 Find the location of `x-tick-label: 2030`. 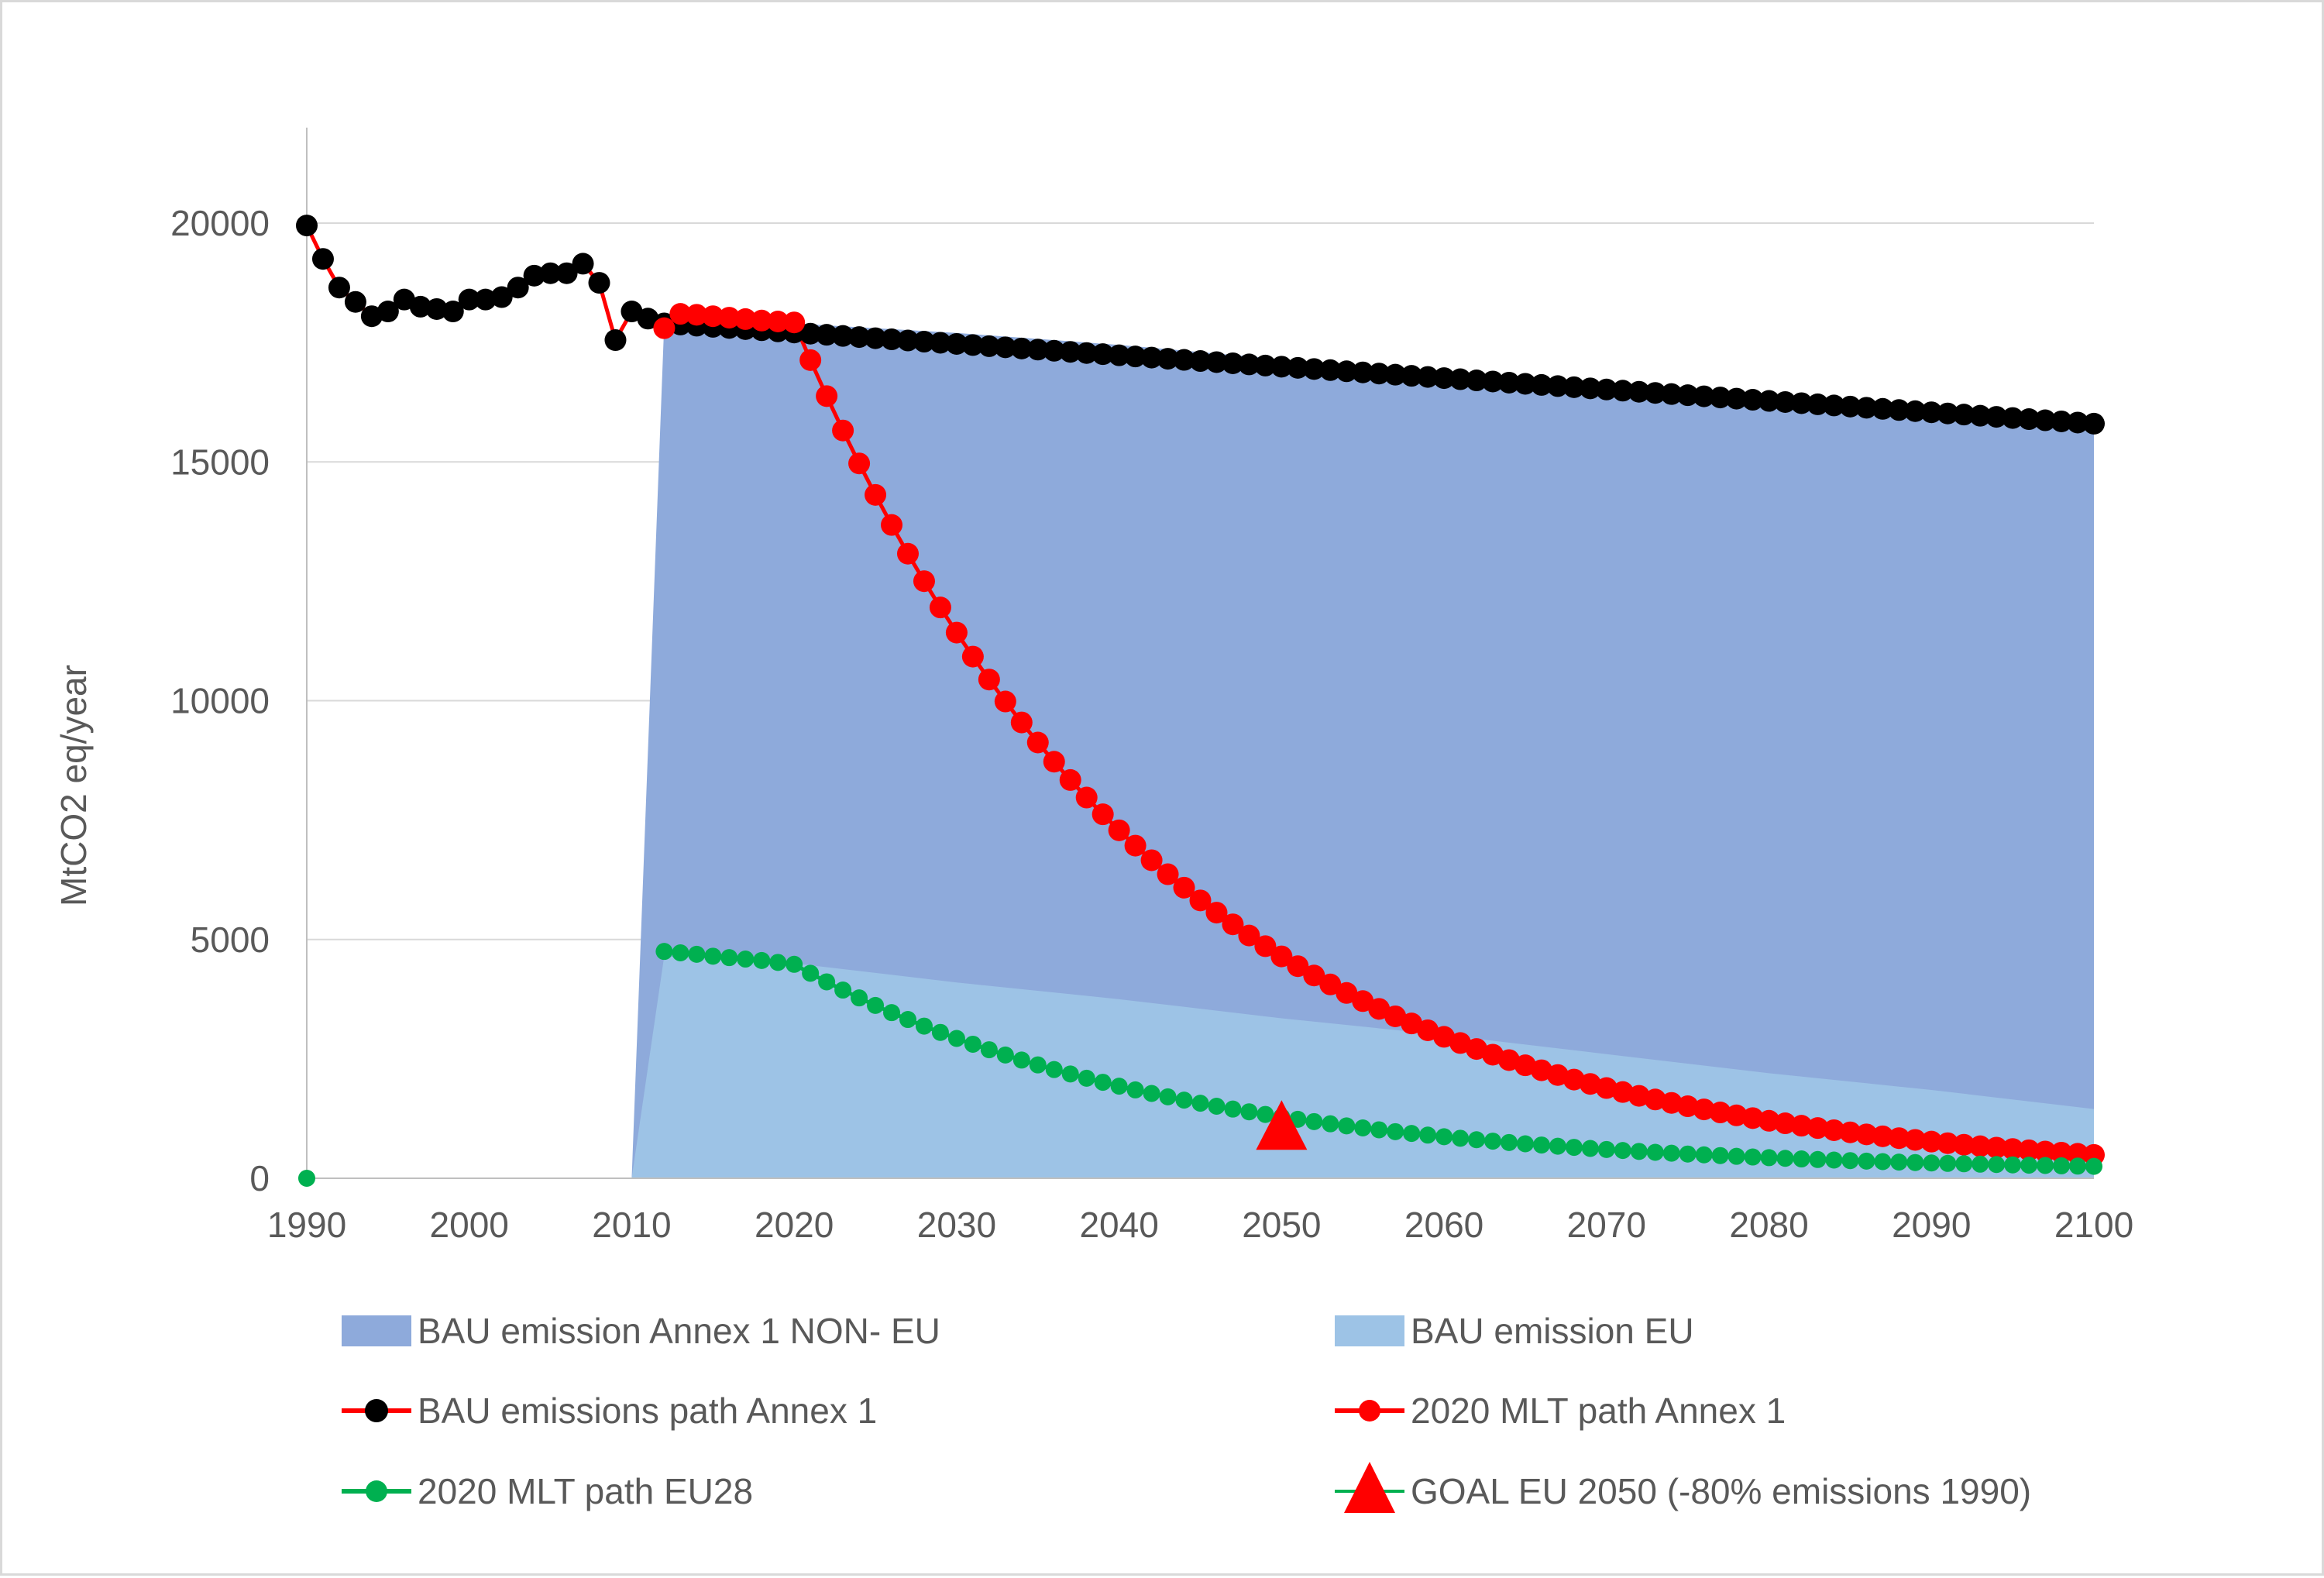

x-tick-label: 2030 is located at coordinates (956, 1225).